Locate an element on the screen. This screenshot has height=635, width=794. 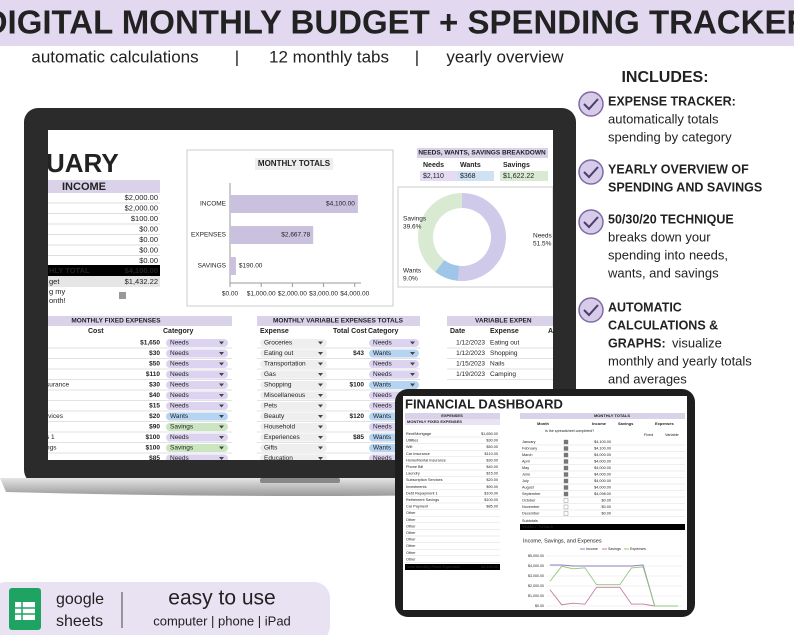
tablet-row-value: $40.00 is located at coordinates (492, 467).